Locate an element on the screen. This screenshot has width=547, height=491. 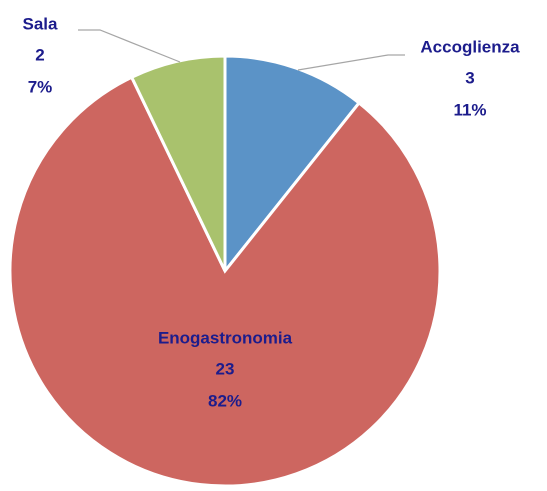
pie-slice is located at coordinates (292, 165).